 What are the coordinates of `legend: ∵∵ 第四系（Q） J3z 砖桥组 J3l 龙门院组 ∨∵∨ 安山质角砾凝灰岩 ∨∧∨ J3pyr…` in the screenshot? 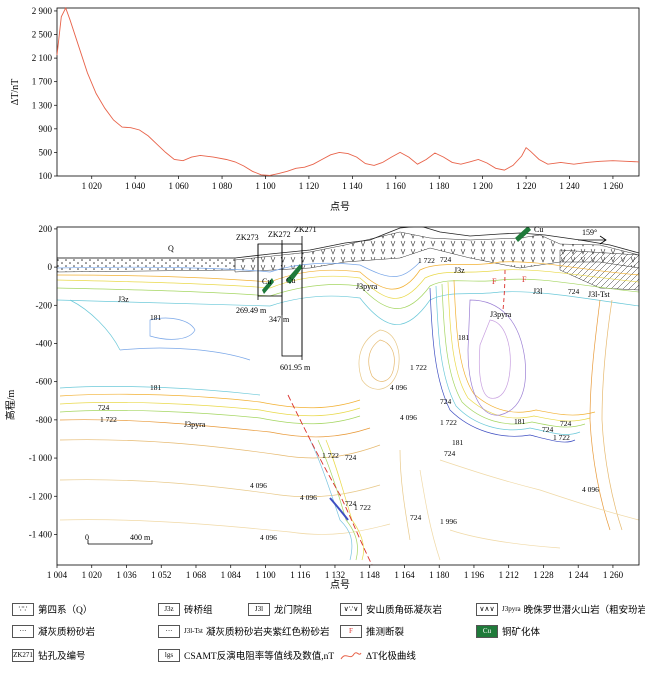 It's located at (322, 637).